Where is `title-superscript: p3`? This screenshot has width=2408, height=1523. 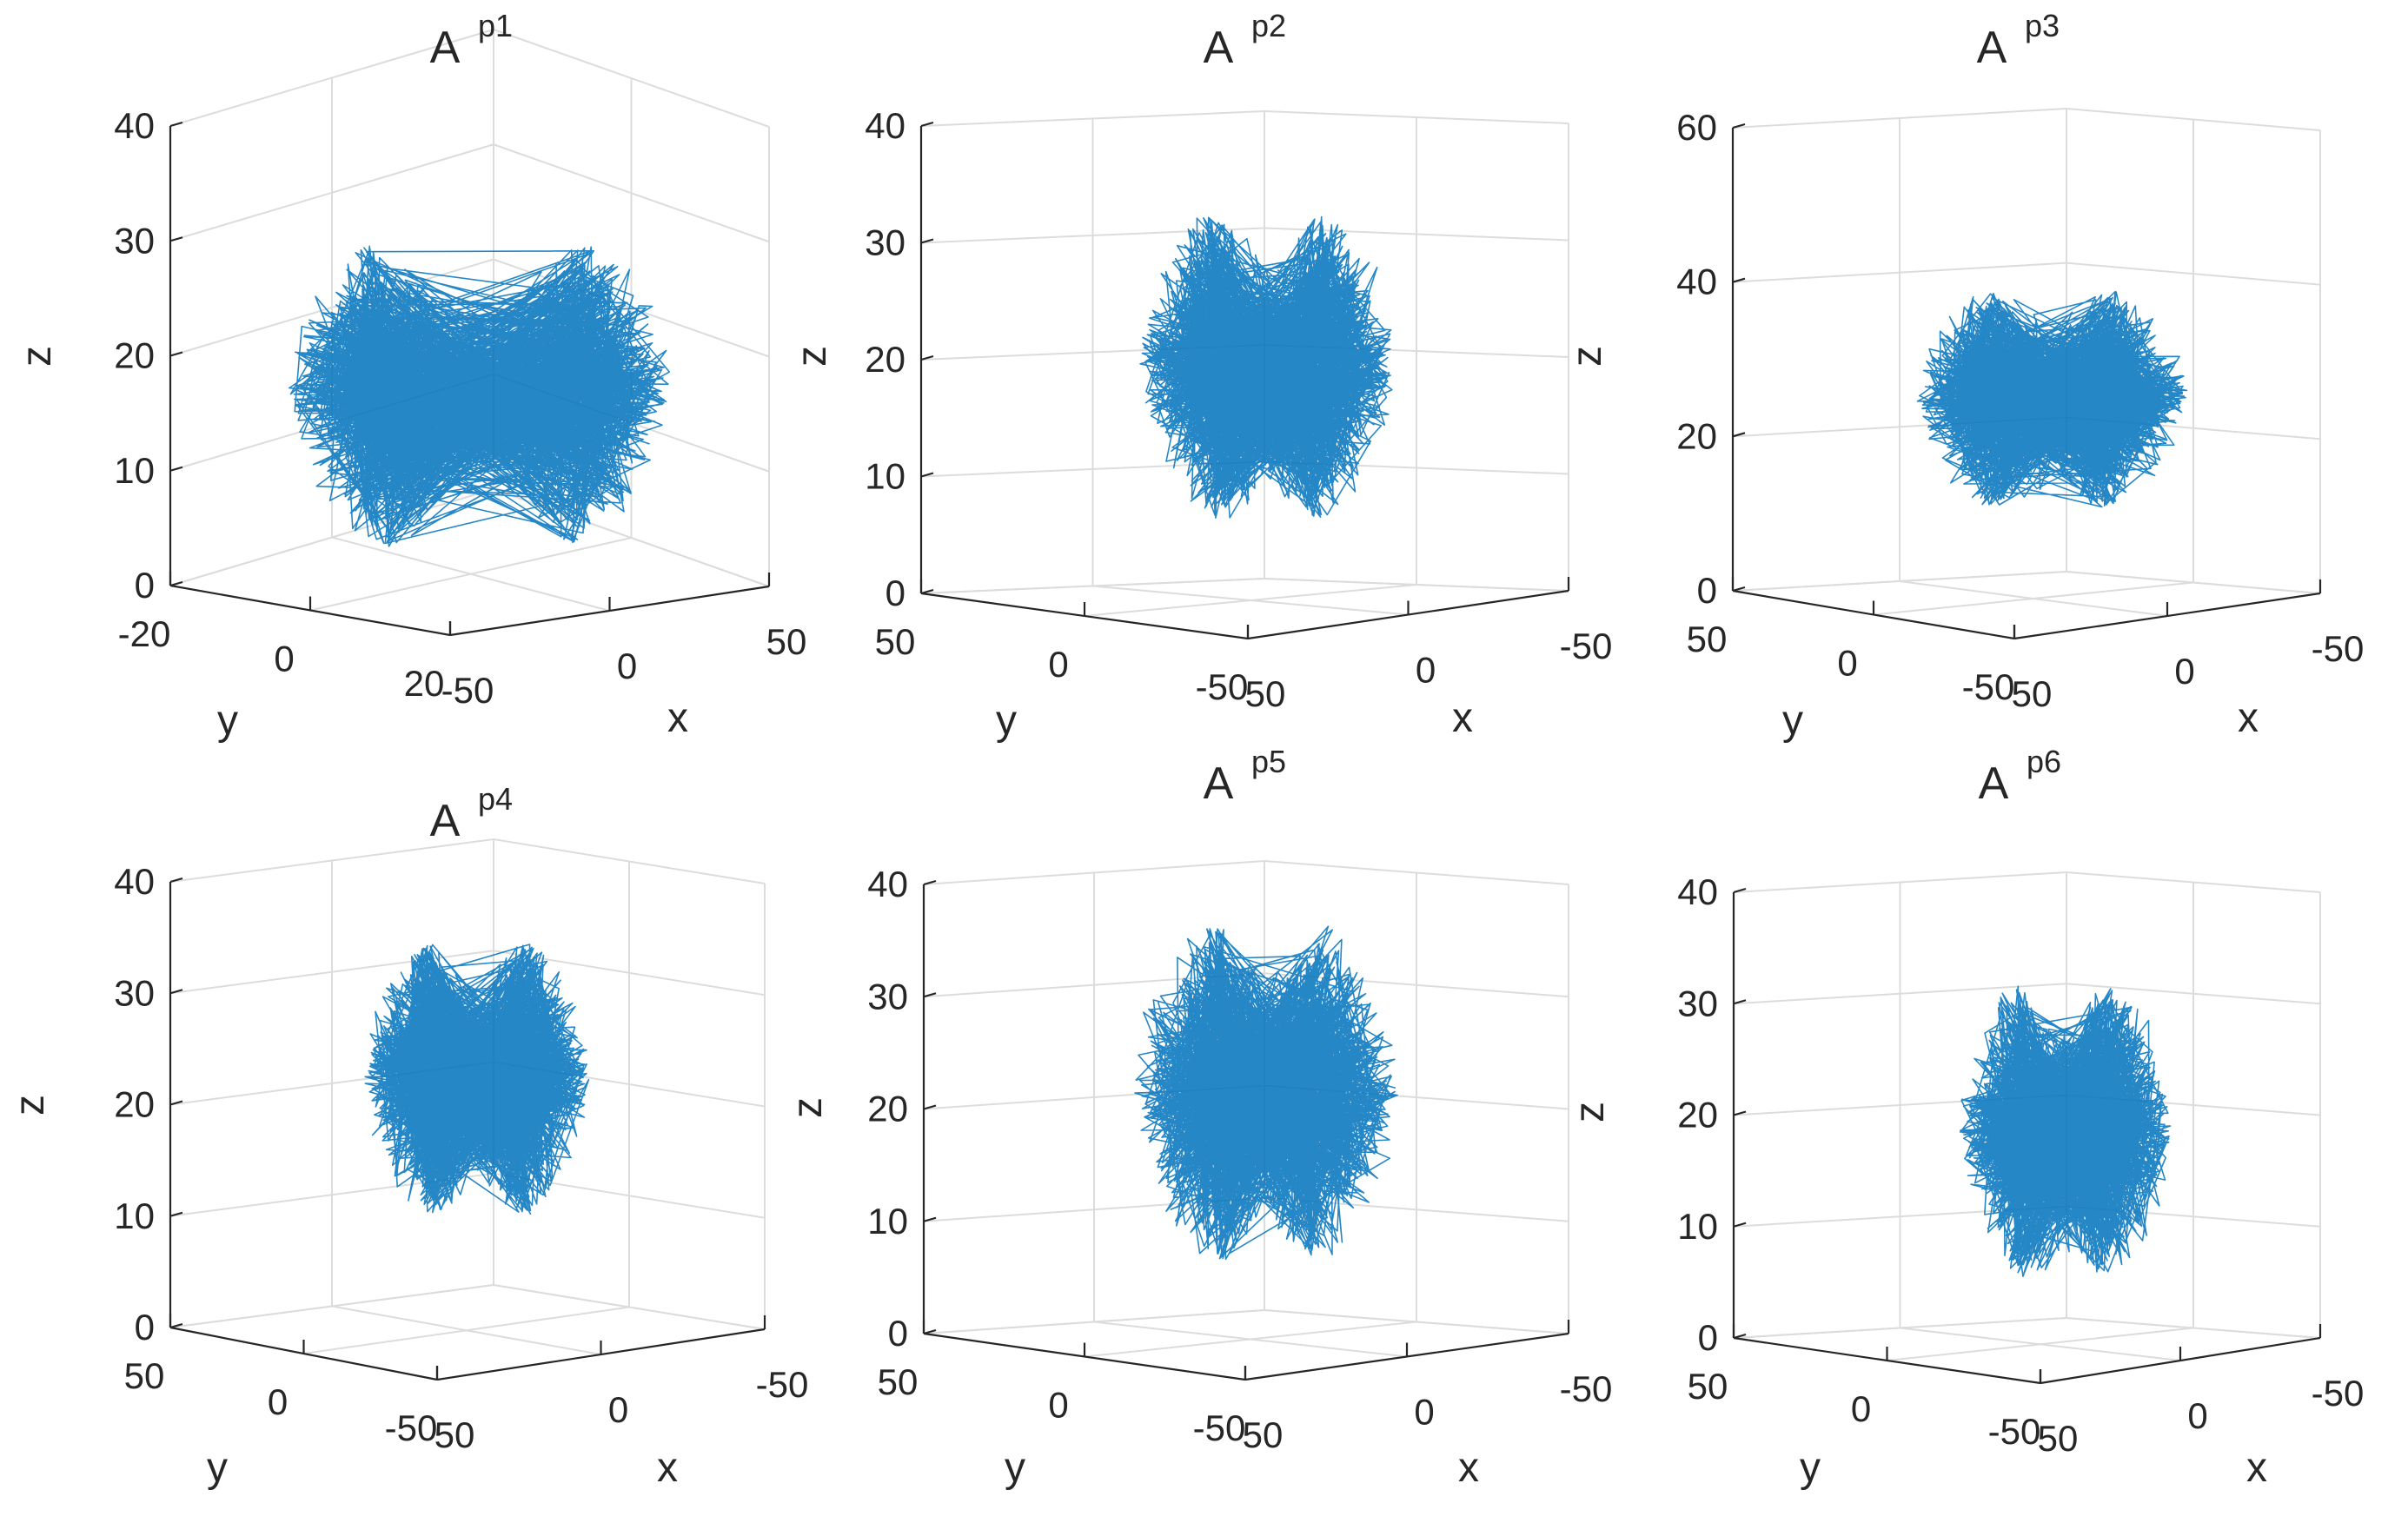 title-superscript: p3 is located at coordinates (2042, 26).